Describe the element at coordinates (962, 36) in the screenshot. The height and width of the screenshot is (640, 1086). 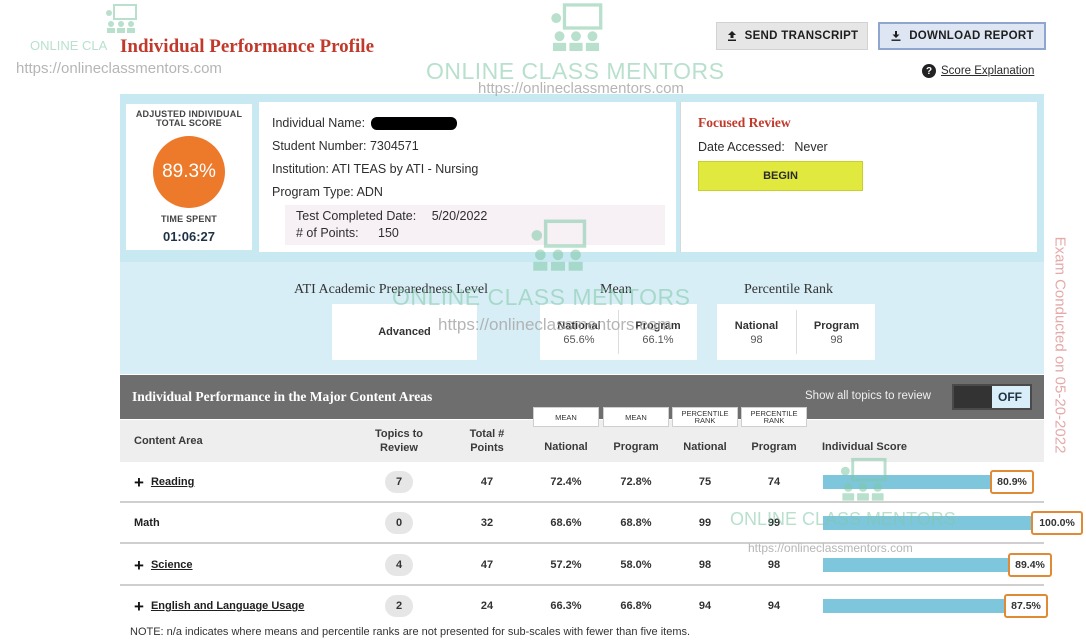
I see `download-report-button: DOWNLOAD REPORT` at that location.